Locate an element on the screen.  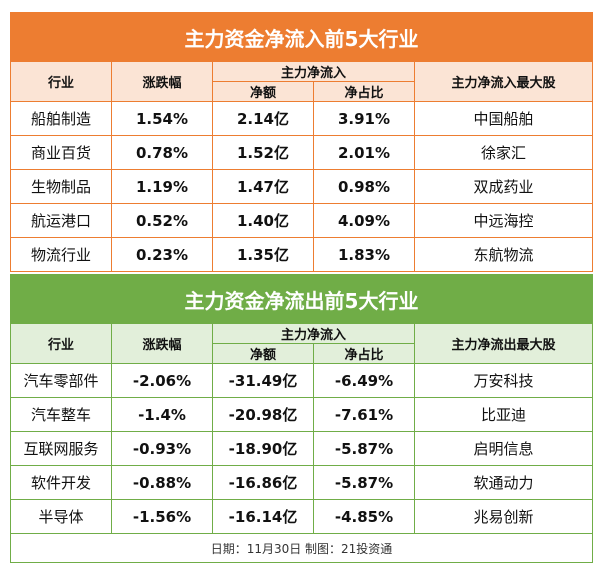
cell-ratio: 2.01% is located at coordinates (364, 152).